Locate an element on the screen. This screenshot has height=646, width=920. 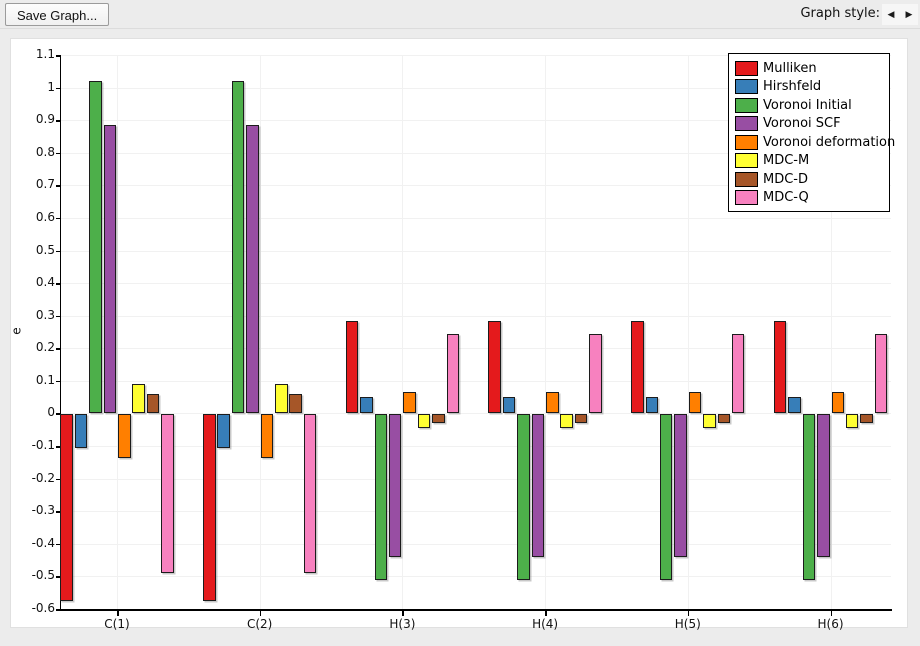
bar-voronoi-deformation-C(2) is located at coordinates (267, 435).